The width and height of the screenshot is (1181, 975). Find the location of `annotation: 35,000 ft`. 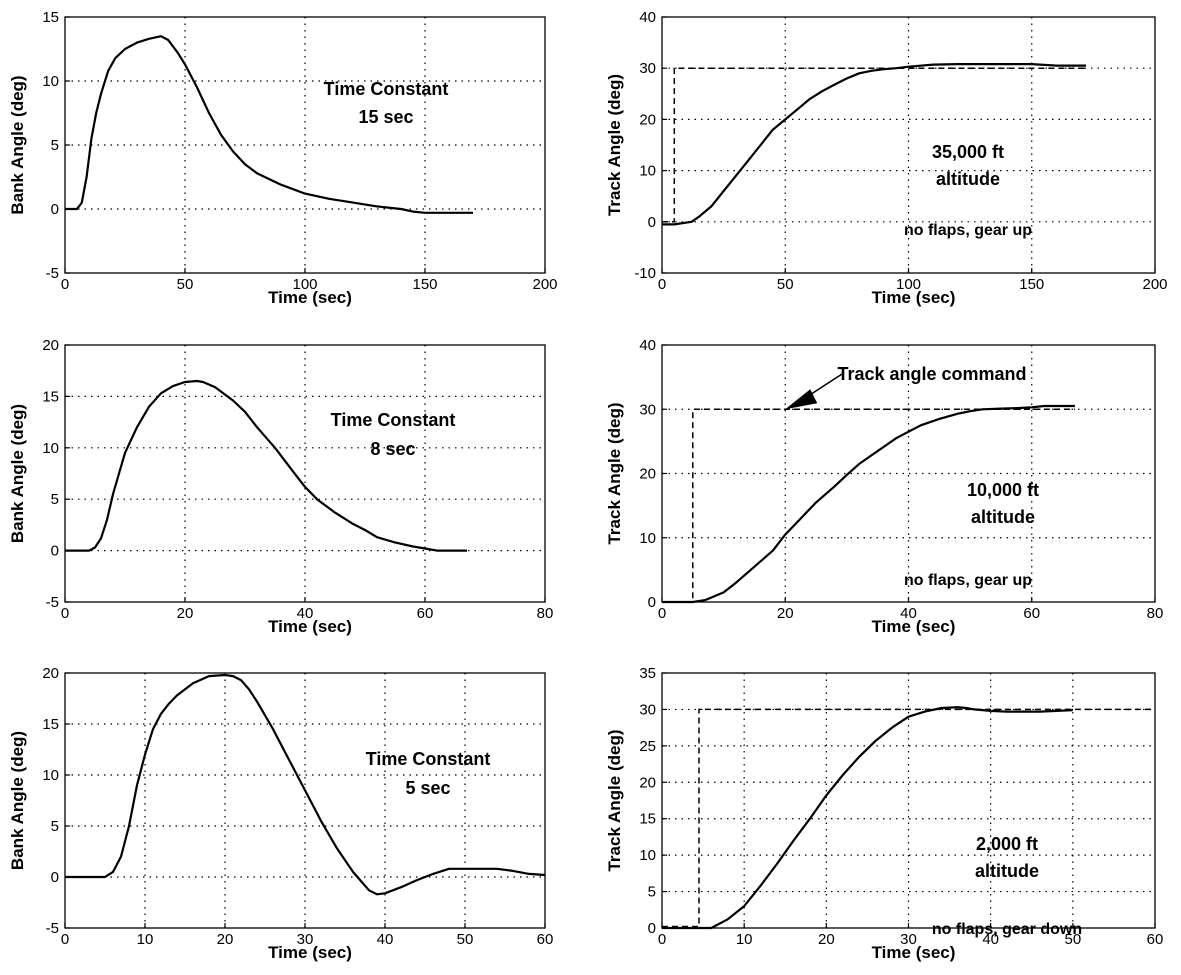

annotation: 35,000 ft is located at coordinates (968, 152).